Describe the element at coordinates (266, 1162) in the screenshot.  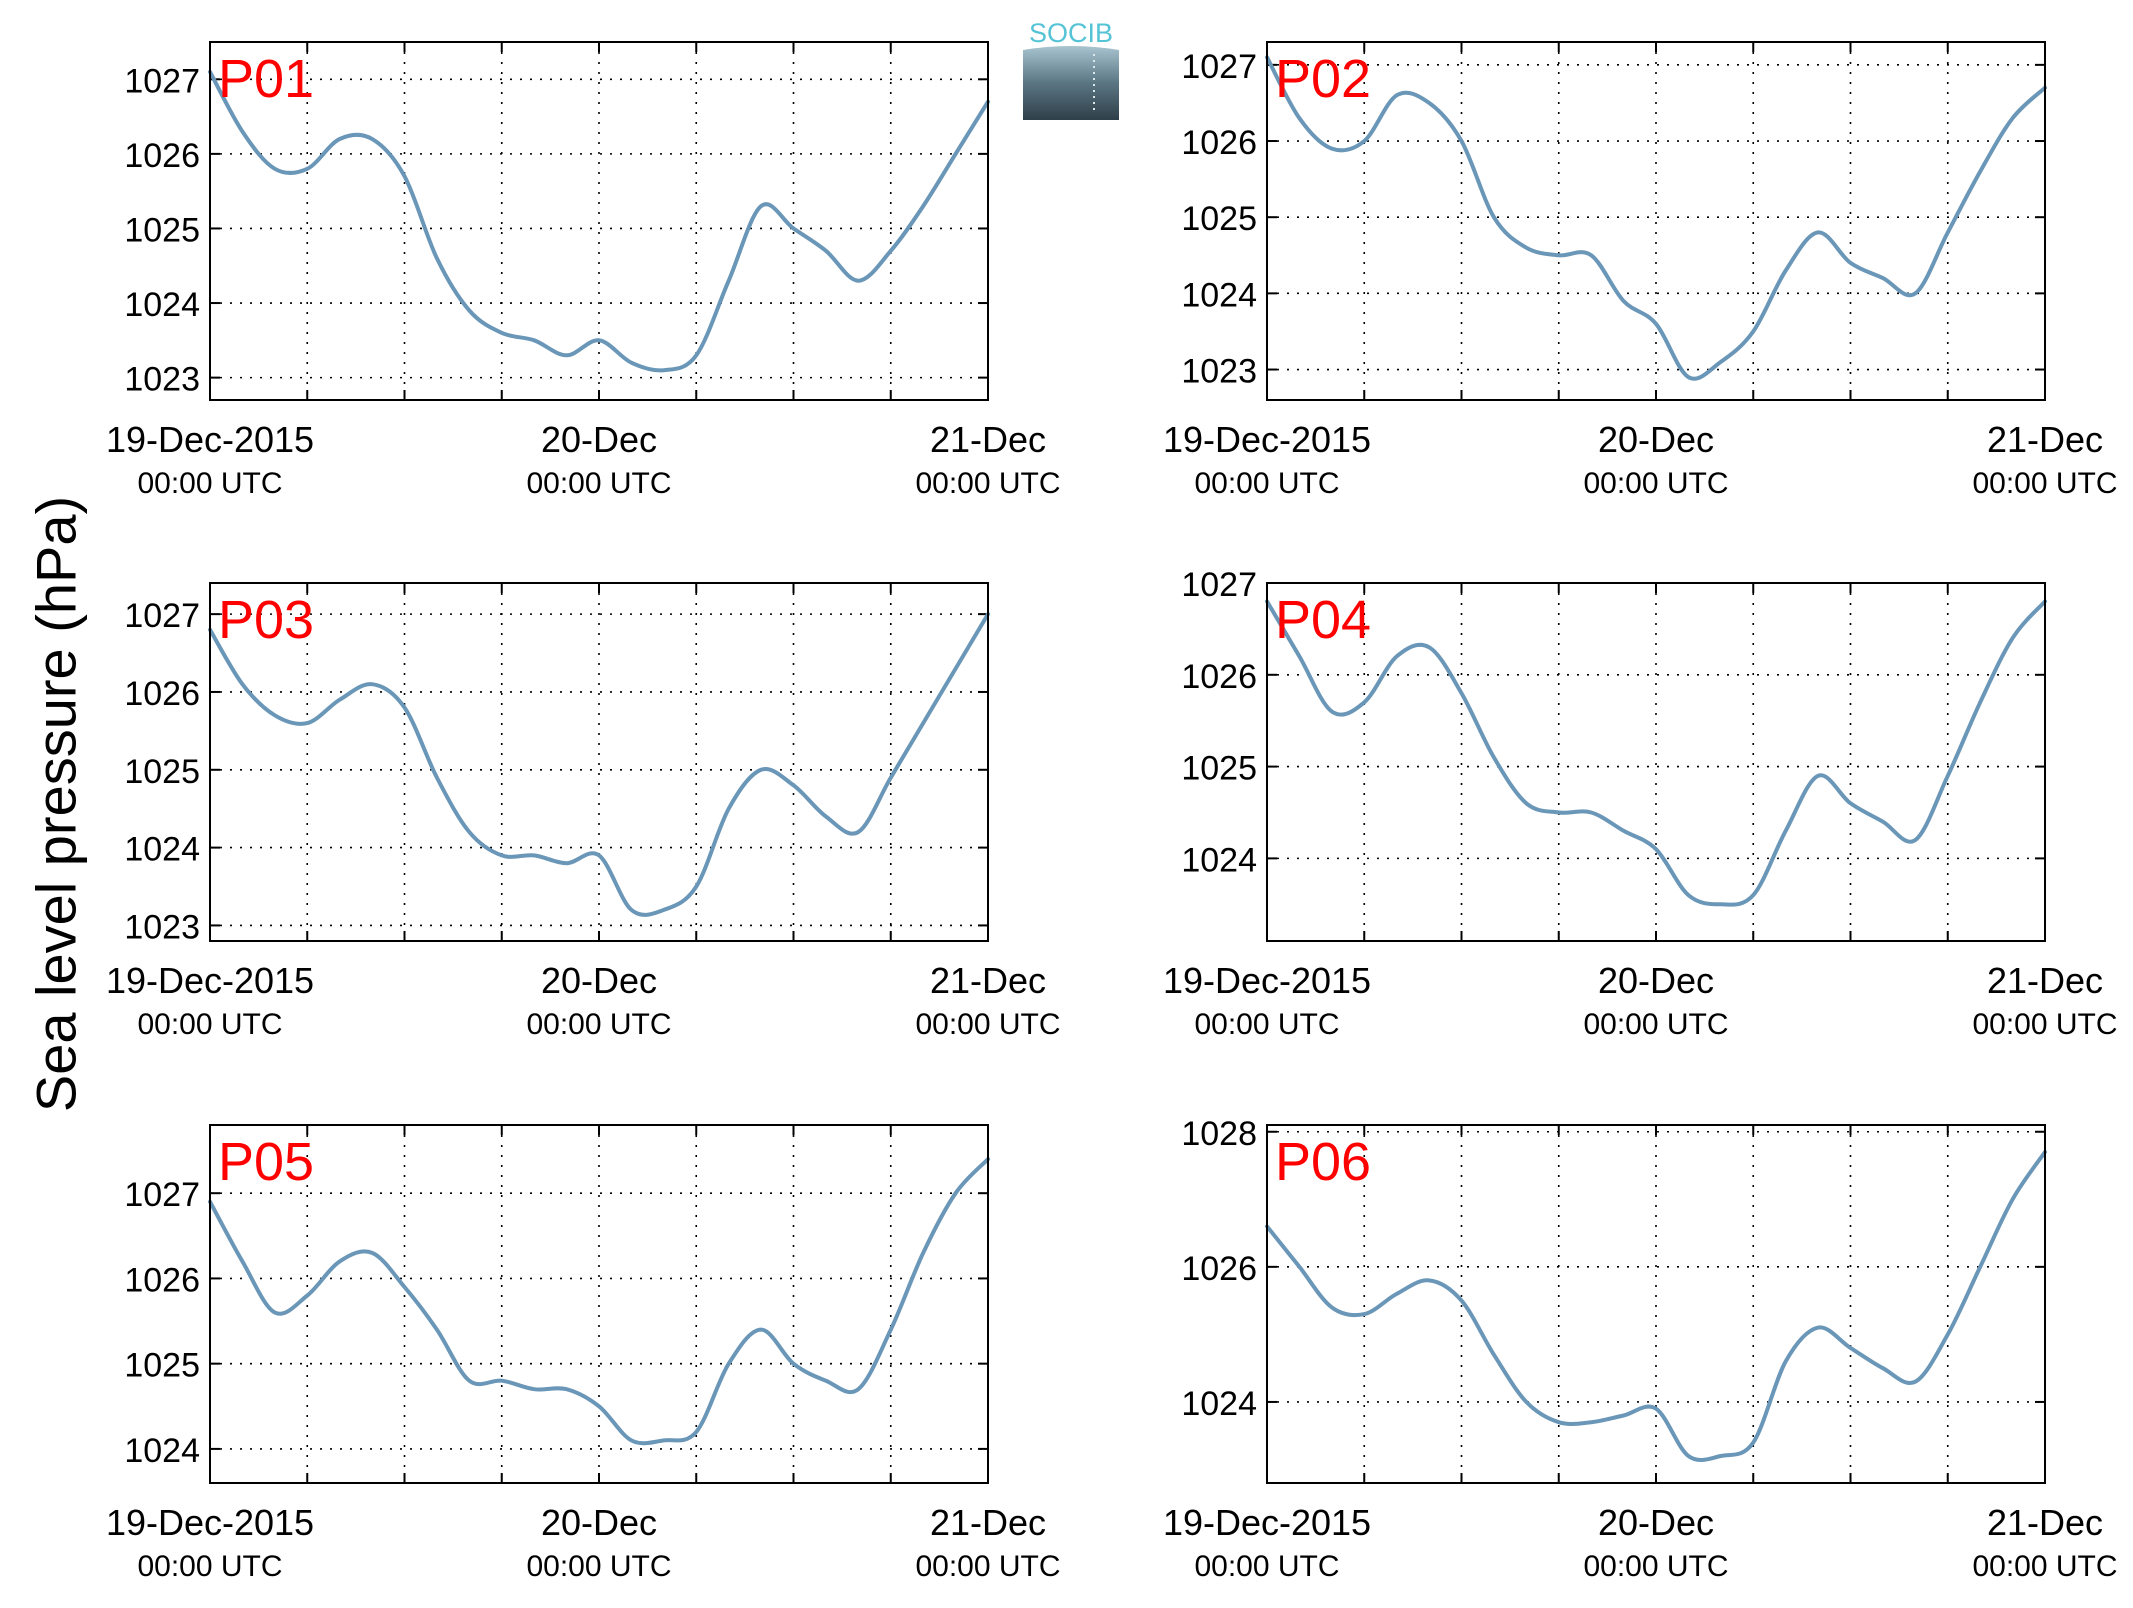
I see `panel-label: P05` at that location.